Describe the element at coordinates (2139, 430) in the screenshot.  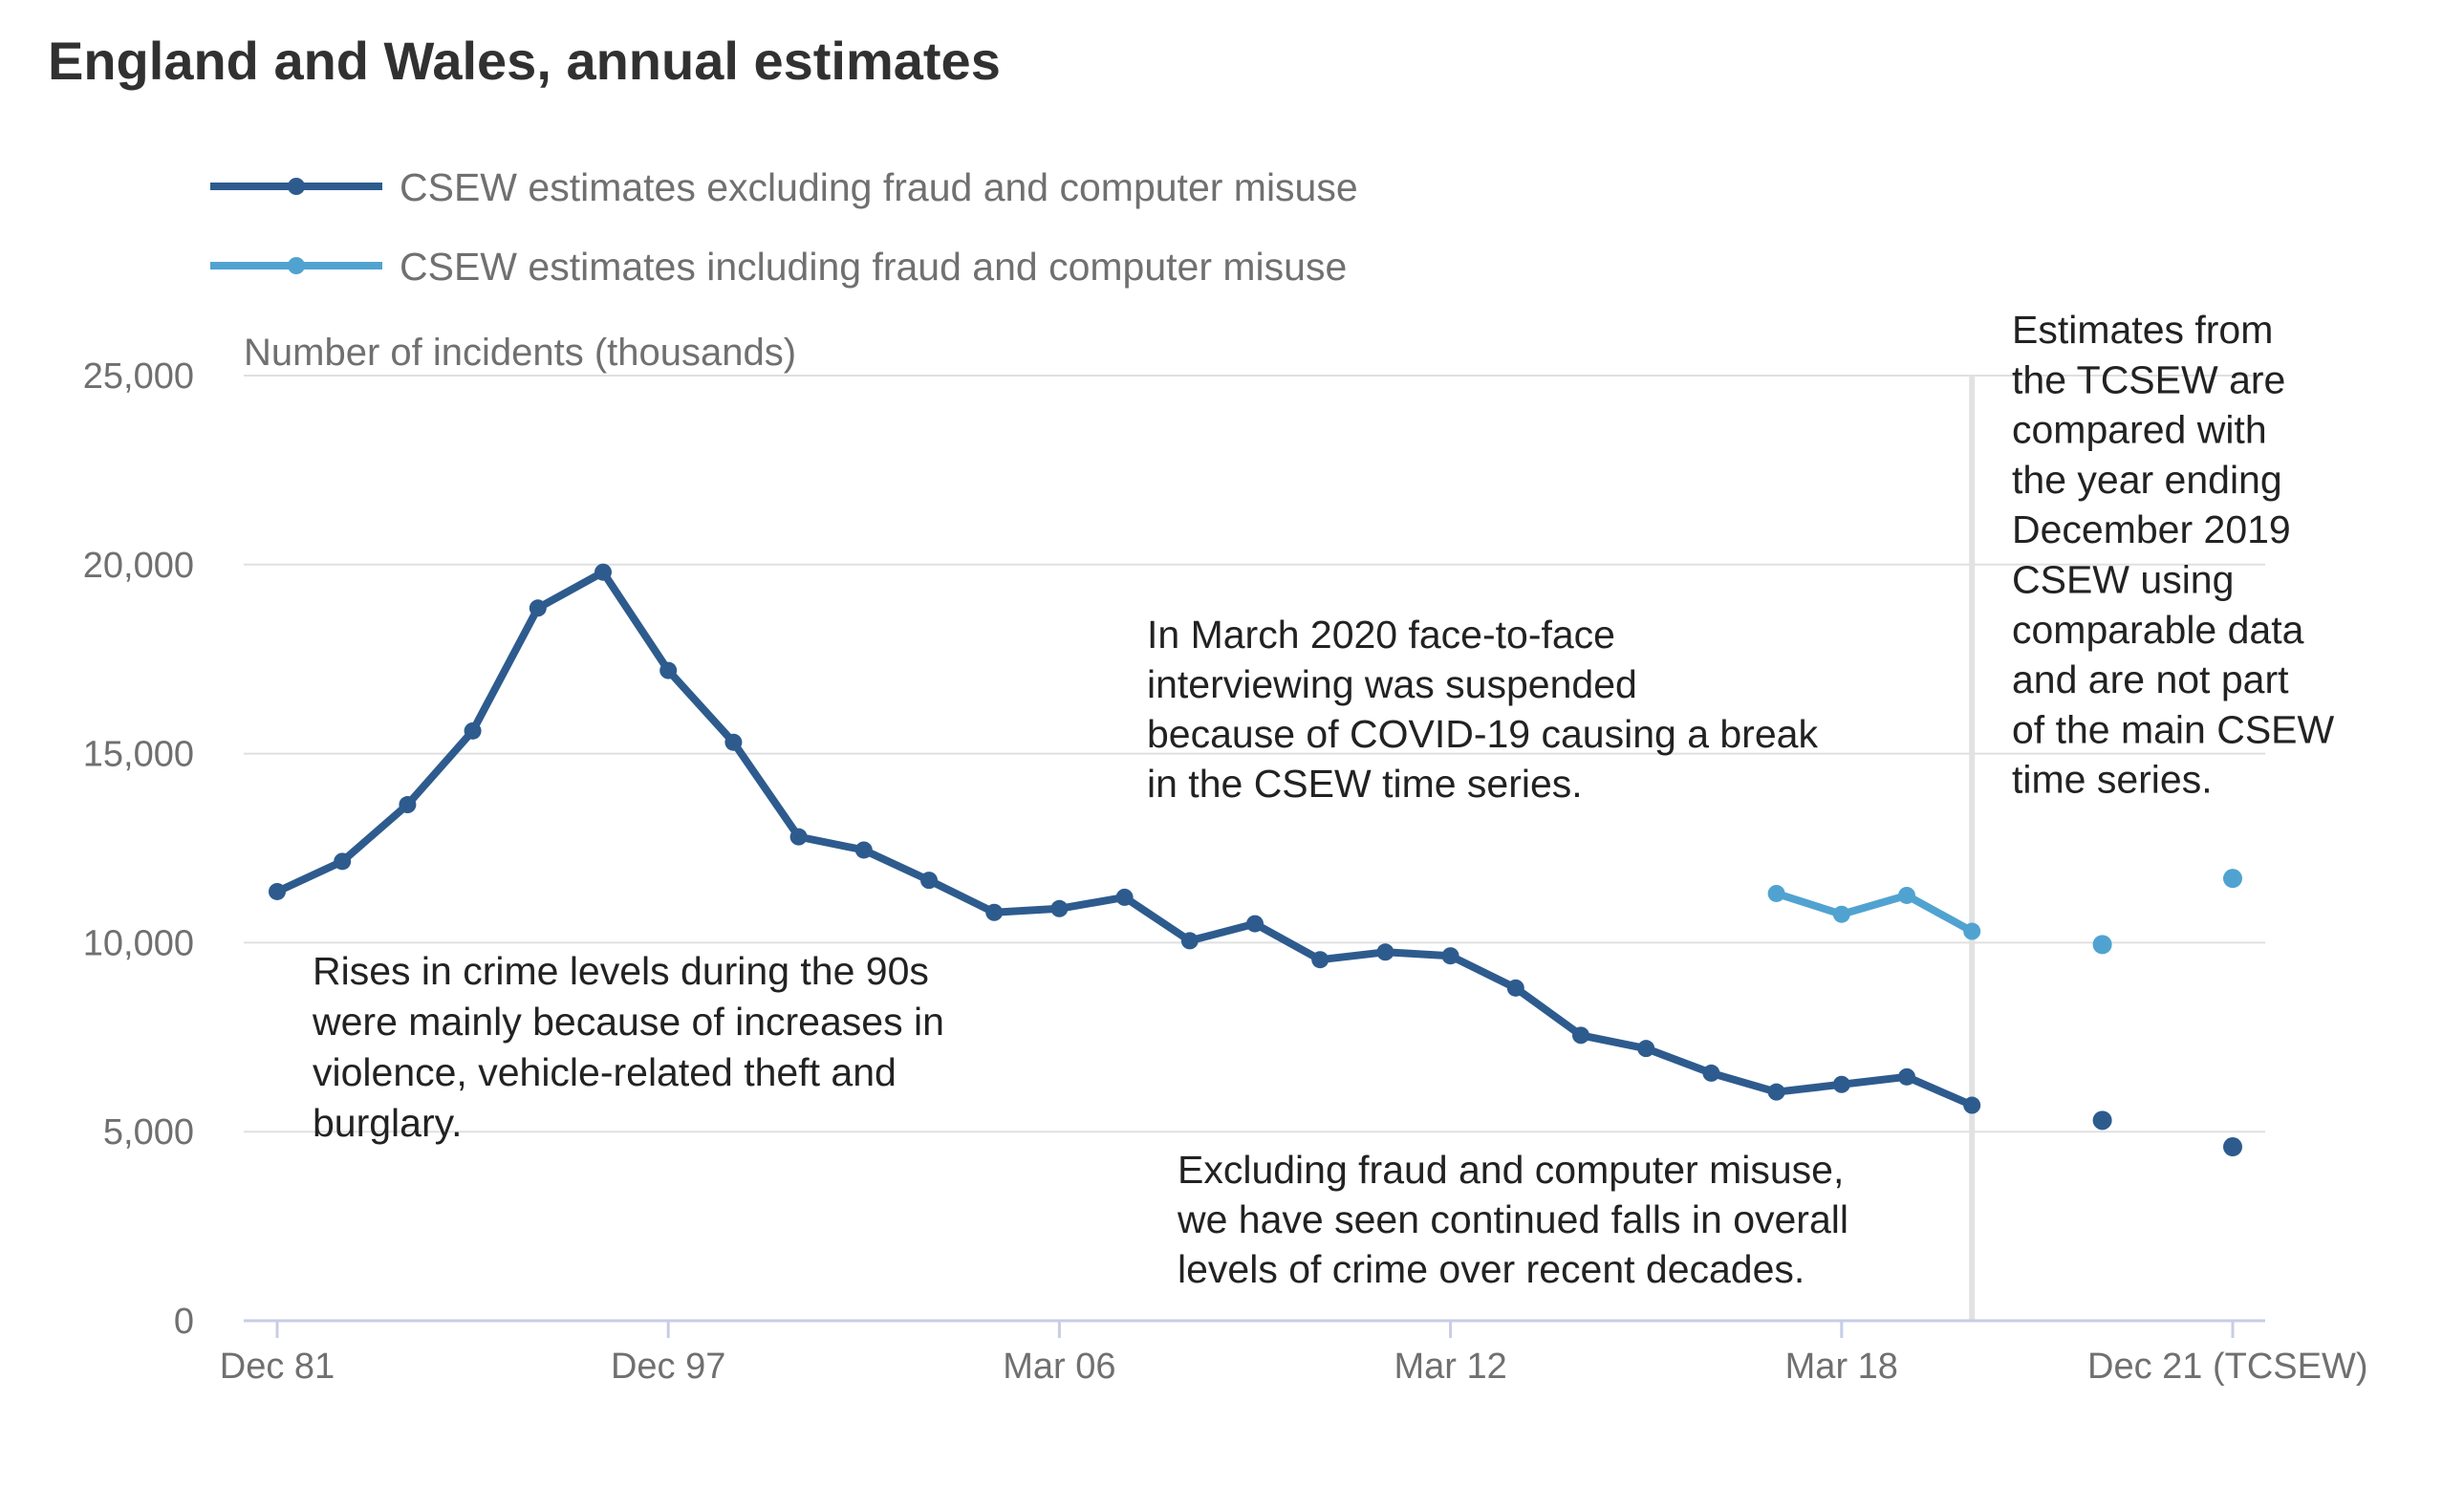
I see `annotation-tcsew-line: compared with` at that location.